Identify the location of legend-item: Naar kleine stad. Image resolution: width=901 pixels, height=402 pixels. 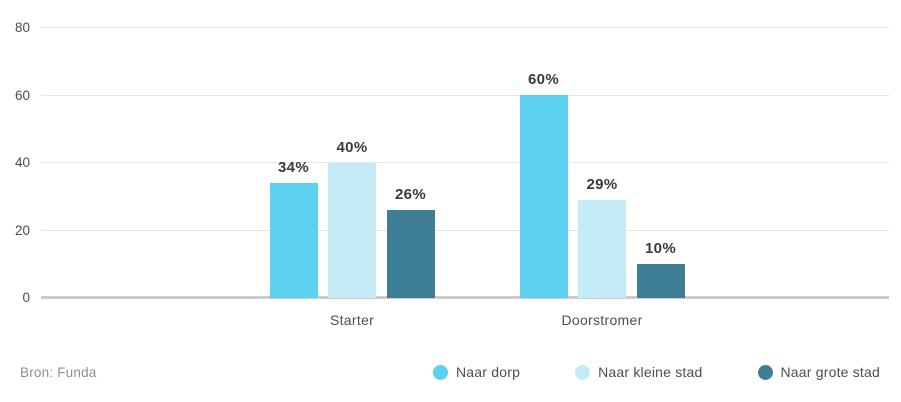
(638, 372).